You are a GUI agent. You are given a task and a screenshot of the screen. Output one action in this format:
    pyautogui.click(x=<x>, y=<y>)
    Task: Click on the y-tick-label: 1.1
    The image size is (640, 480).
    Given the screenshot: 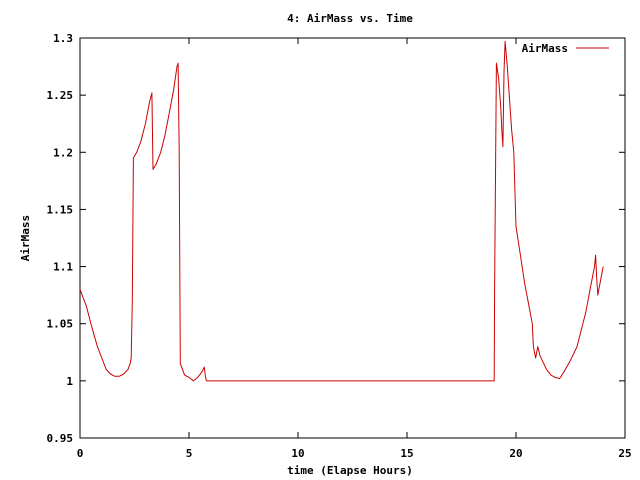 What is the action you would take?
    pyautogui.click(x=63, y=267)
    